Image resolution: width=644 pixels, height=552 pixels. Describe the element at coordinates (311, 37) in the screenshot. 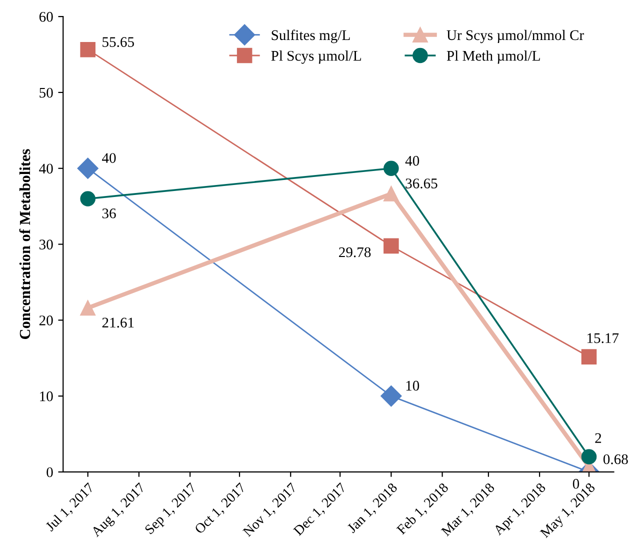

I see `legend-label: Sulfites mg/L` at that location.